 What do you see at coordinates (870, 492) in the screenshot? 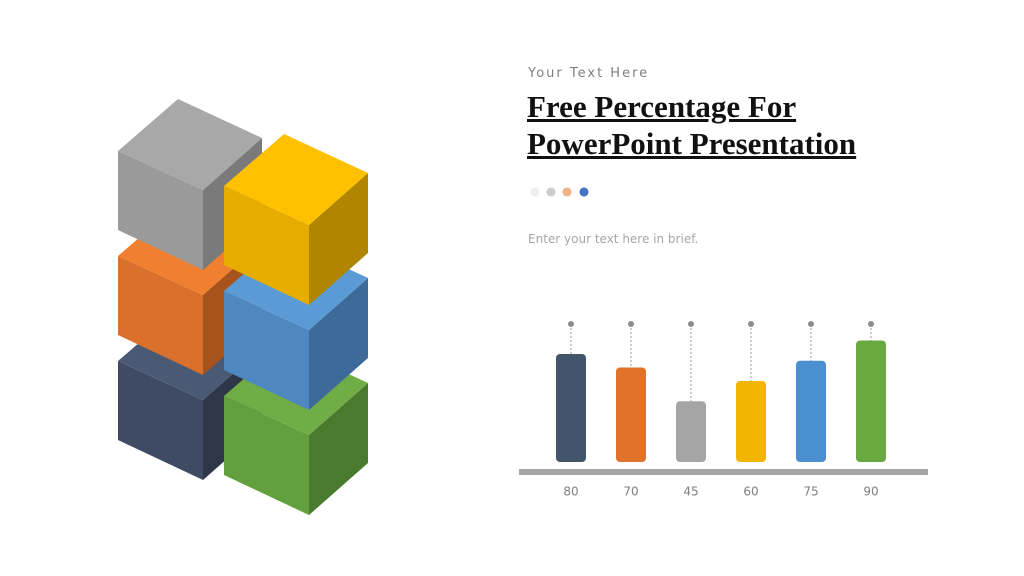
I see `value-label: 90` at bounding box center [870, 492].